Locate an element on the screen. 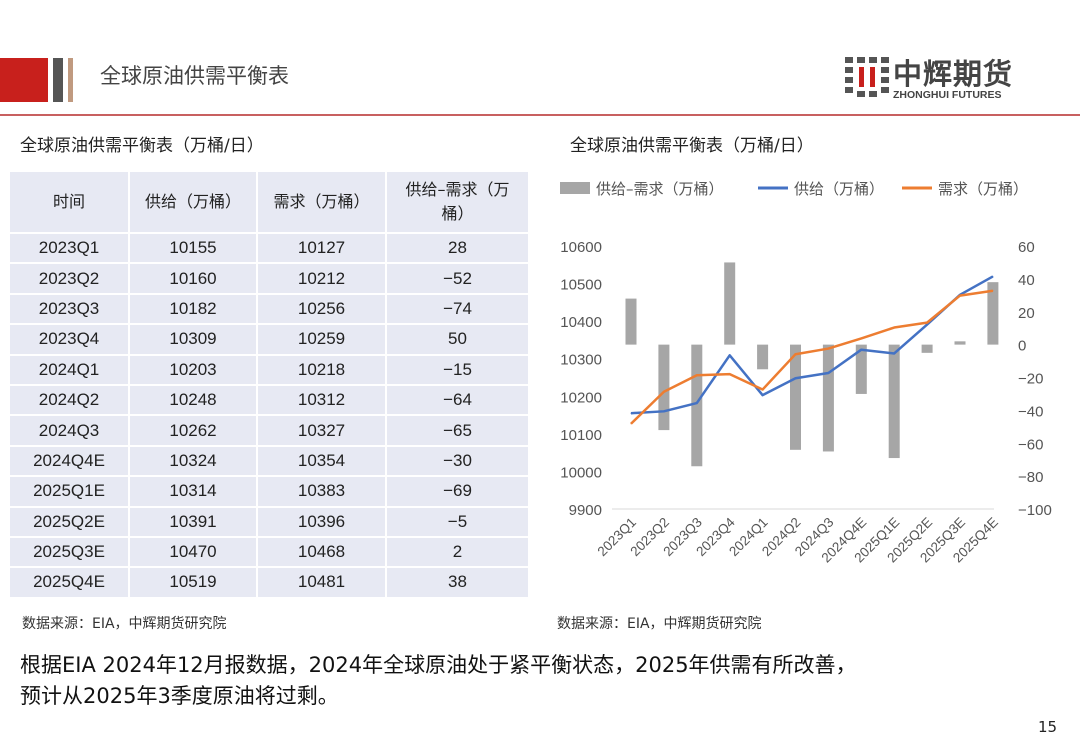 This screenshot has height=756, width=1080. table-cell: 10391 is located at coordinates (193, 521).